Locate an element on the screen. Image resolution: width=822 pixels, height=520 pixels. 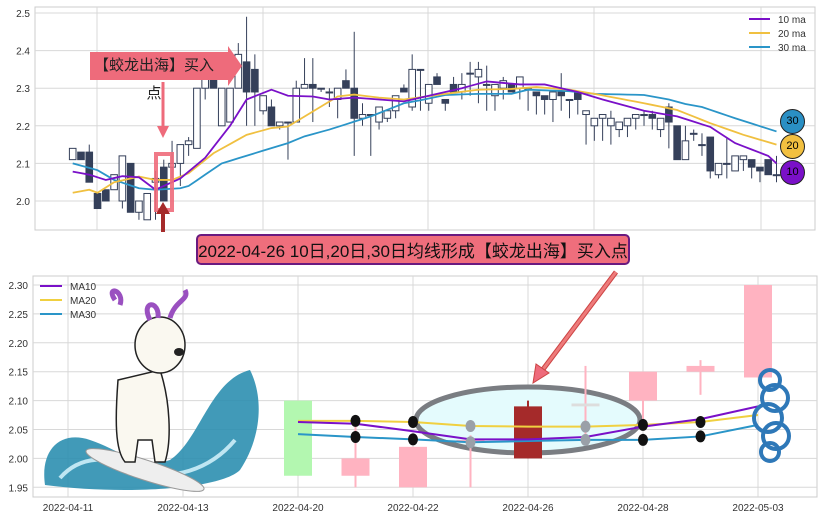
bottom-y-tick-label: 2.15 is located at coordinates (19, 373).